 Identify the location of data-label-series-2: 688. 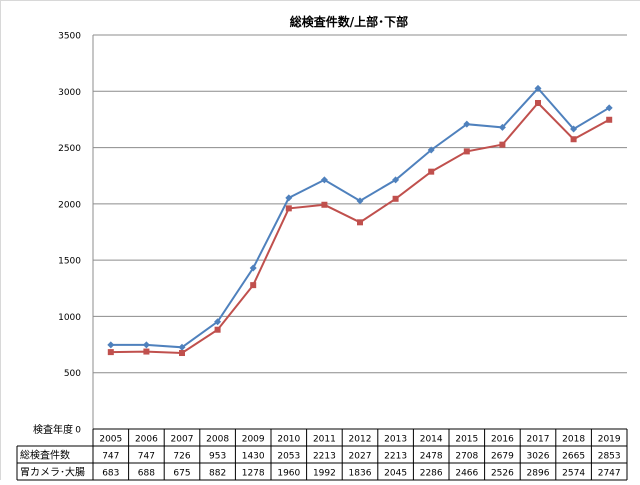
(146, 474).